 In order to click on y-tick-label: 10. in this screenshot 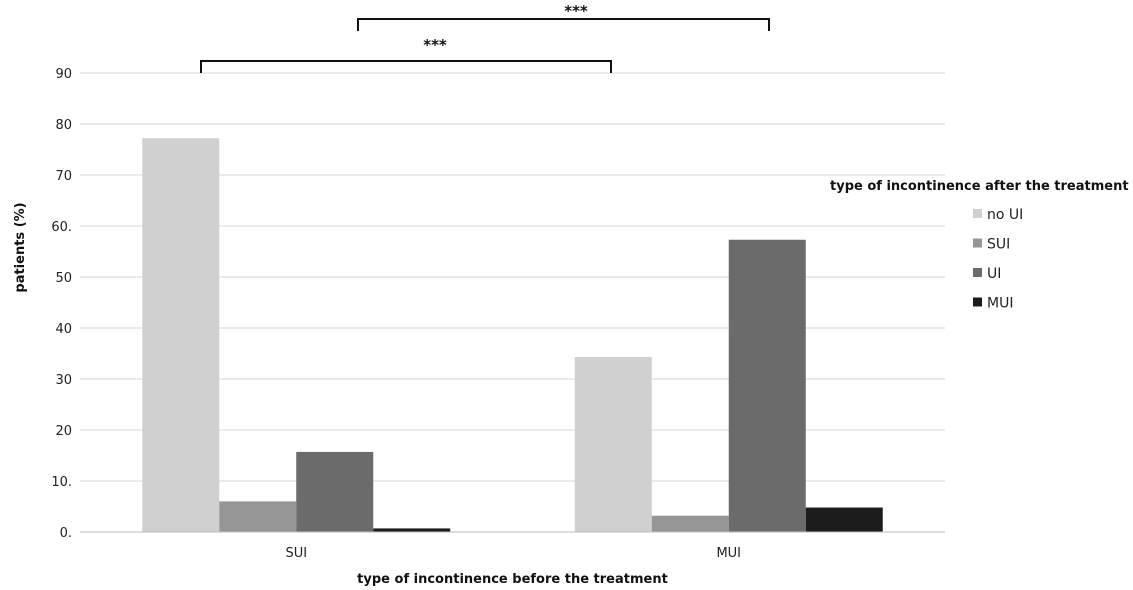, I will do `click(61, 482)`.